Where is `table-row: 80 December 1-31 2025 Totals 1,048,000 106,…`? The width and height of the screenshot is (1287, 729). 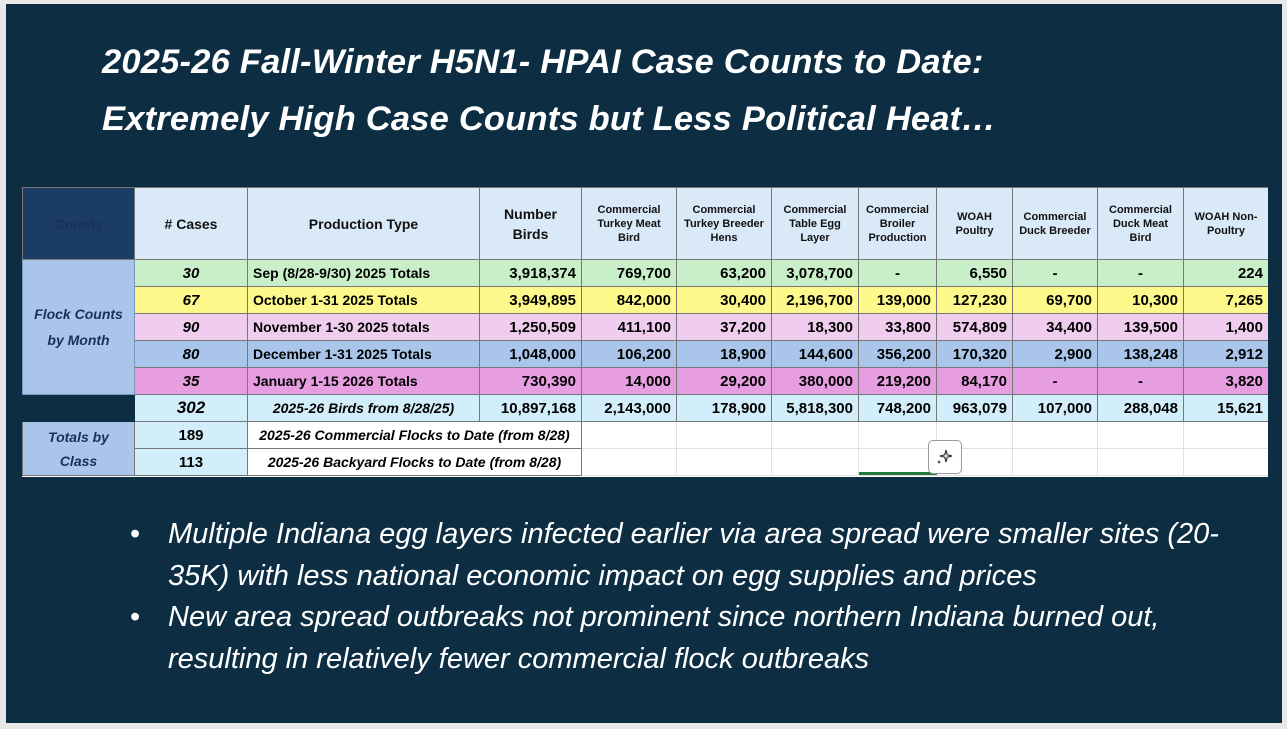
table-row: 80 December 1-31 2025 Totals 1,048,000 106,… is located at coordinates (645, 354).